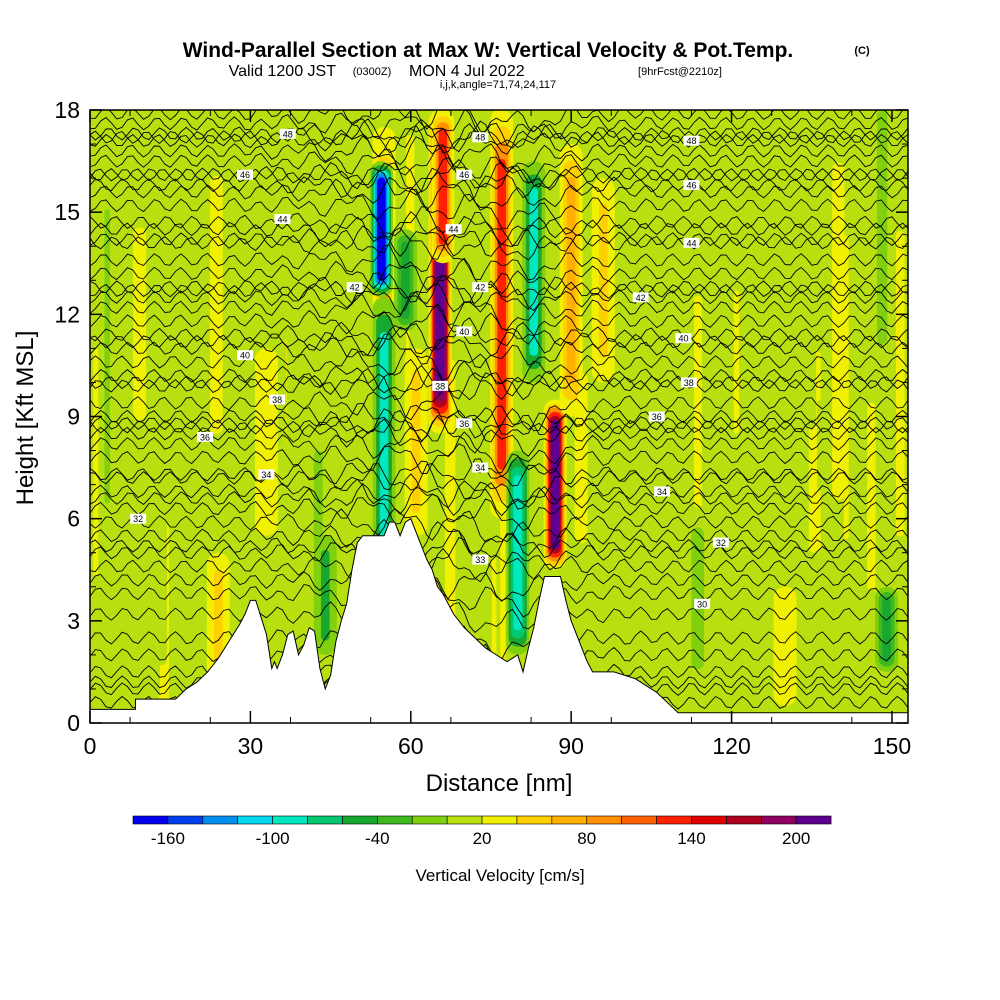  I want to click on x-tick-label: 90, so click(571, 746).